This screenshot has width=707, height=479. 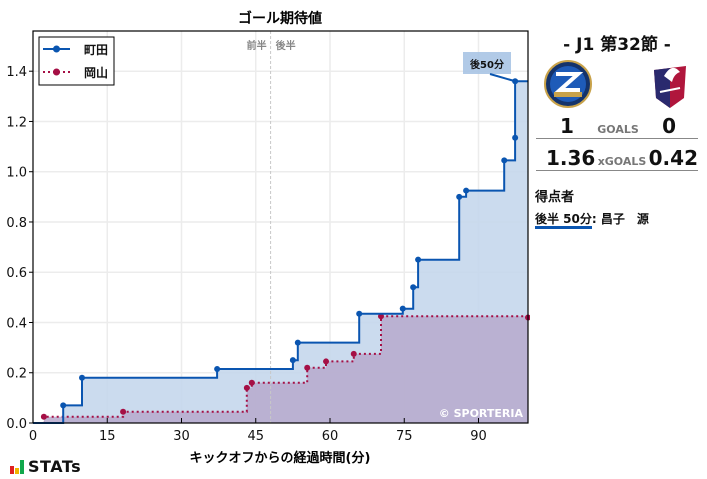 What do you see at coordinates (16, 273) in the screenshot?
I see `y-tick-label: 0.6` at bounding box center [16, 273].